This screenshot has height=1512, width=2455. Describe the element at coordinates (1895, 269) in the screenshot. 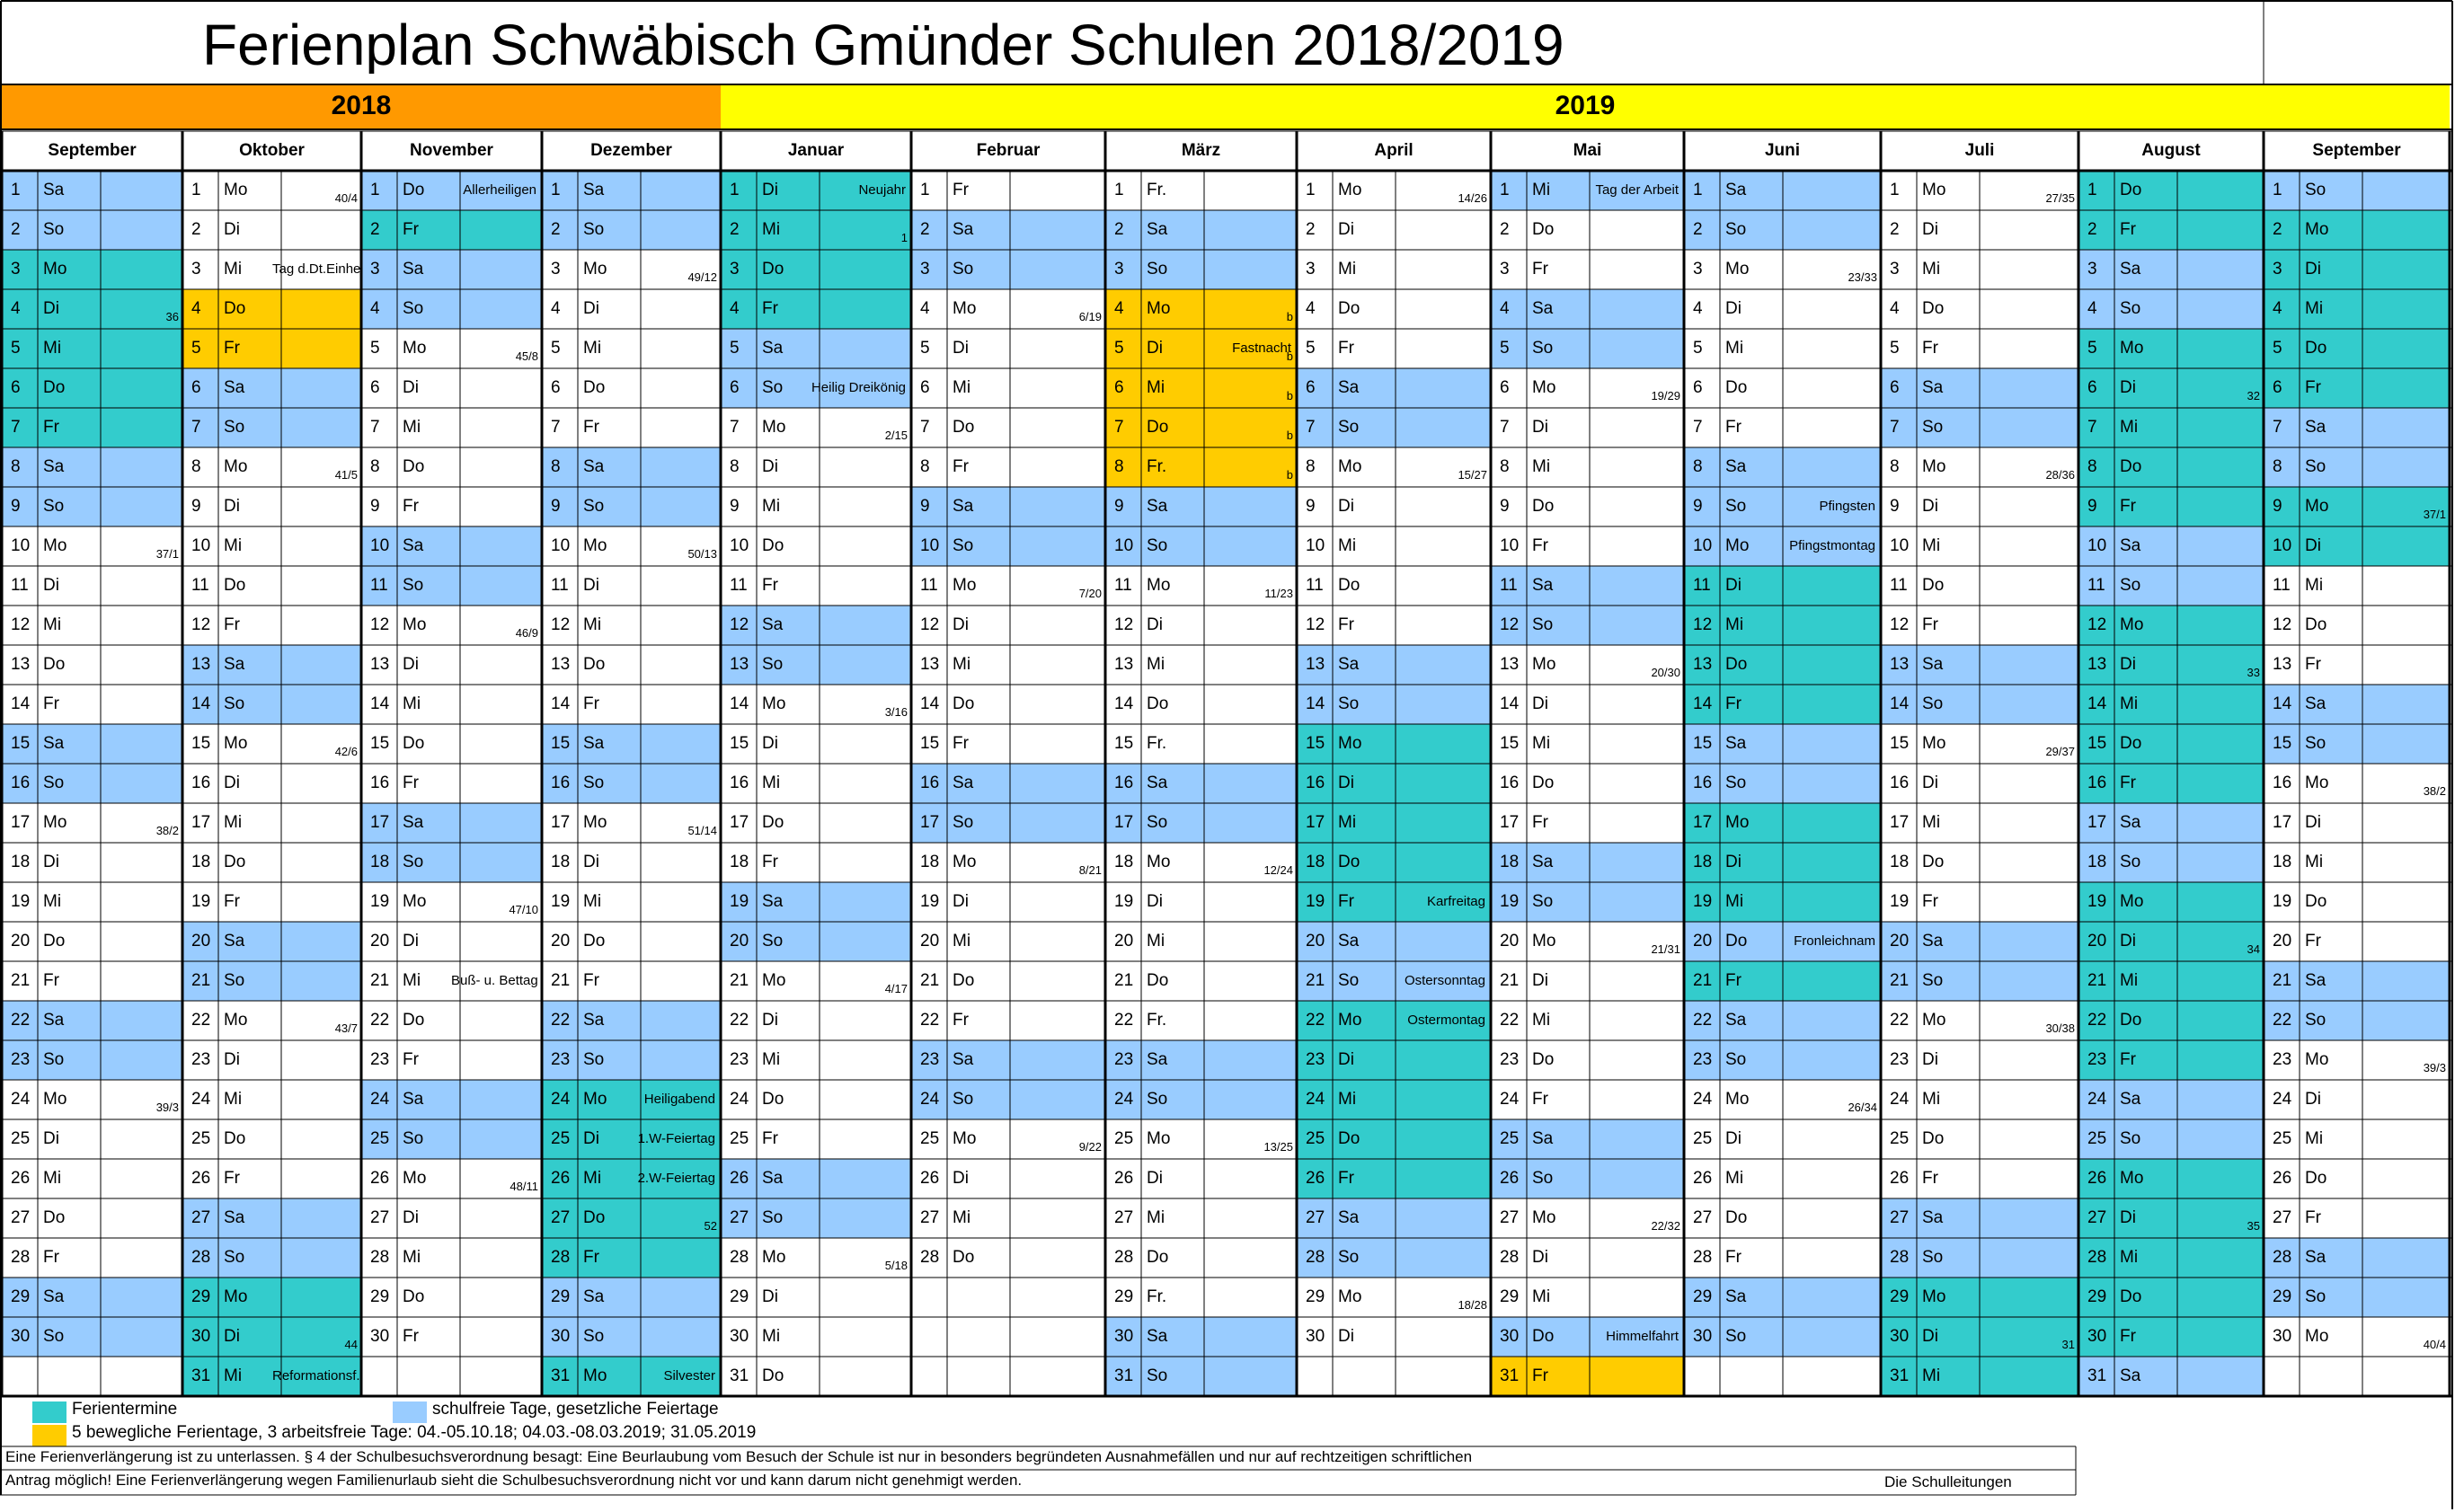

I see `day-number: 3` at that location.